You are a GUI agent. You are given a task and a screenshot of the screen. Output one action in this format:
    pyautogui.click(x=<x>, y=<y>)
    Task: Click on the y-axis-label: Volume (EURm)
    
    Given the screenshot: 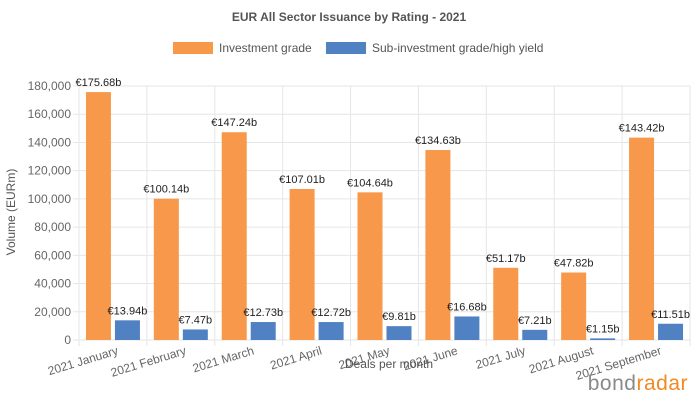 What is the action you would take?
    pyautogui.click(x=11, y=212)
    